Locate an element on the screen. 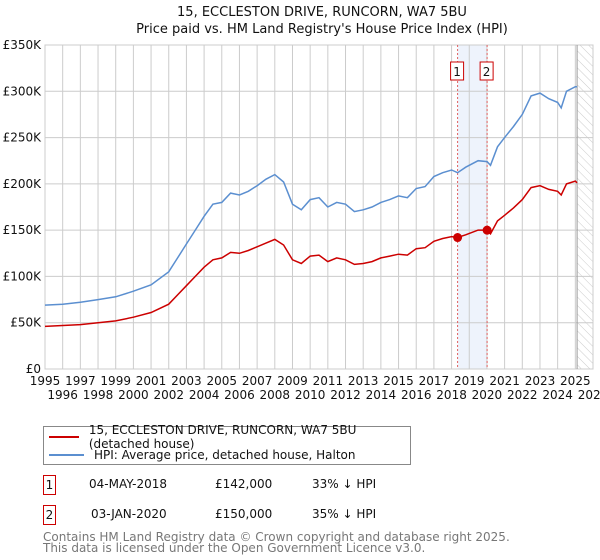  x-tick-label: 2010 is located at coordinates (310, 395).